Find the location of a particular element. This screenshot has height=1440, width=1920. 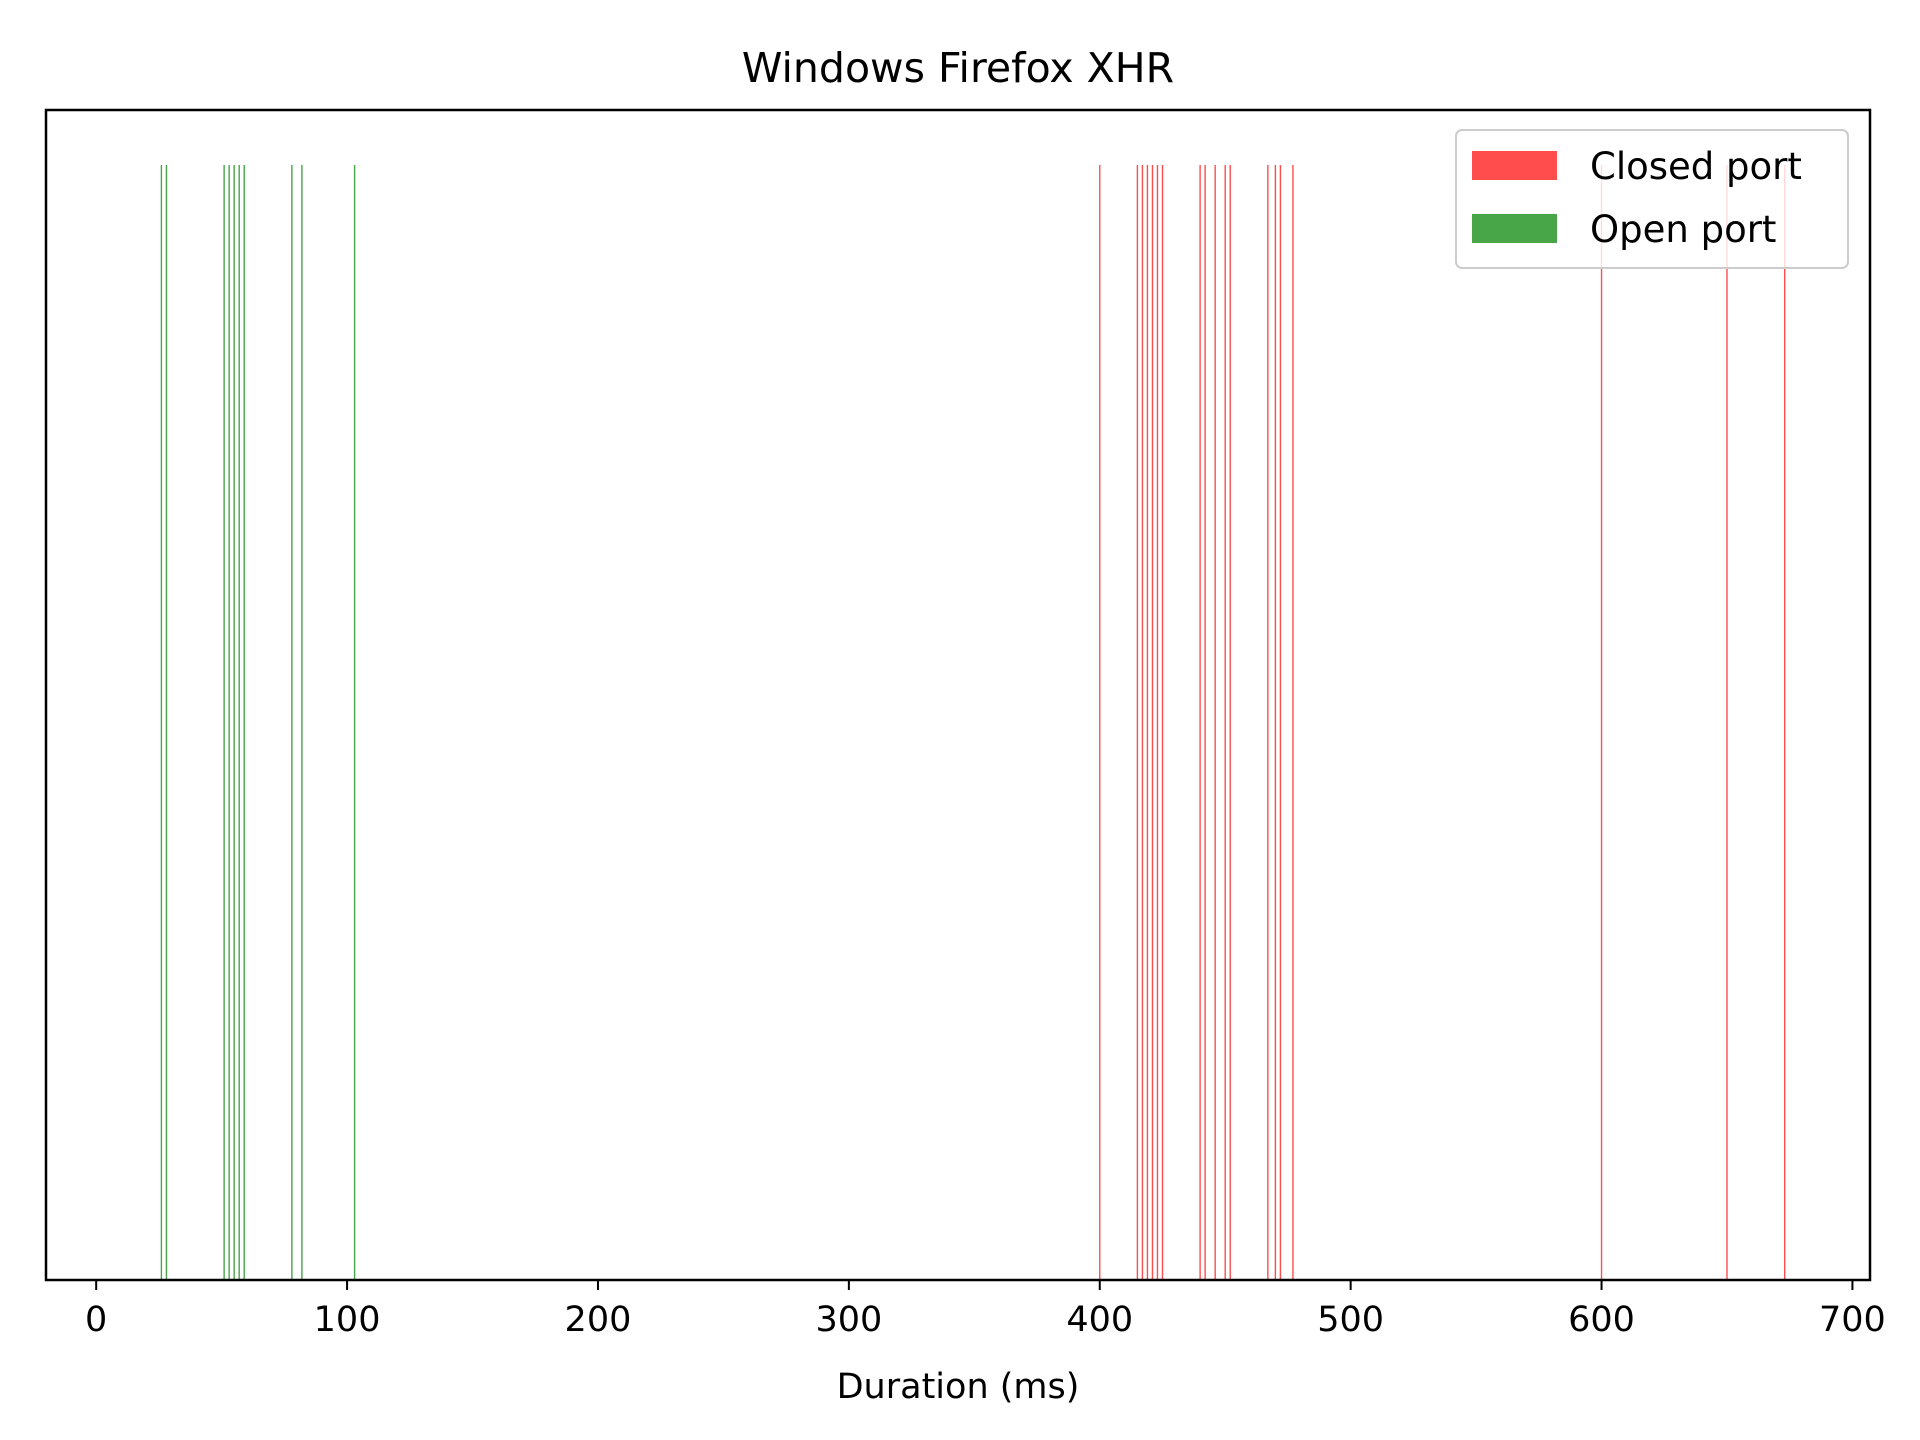

x-tick-label: 700 is located at coordinates (1852, 1320).